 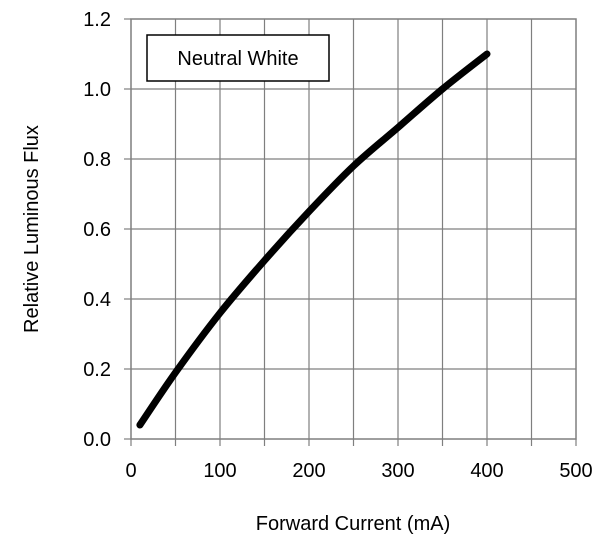 I want to click on y-axis-ticks: 0.0 0.2 0.4 0.6 0.8 1.0 1.2, so click(x=107, y=230).